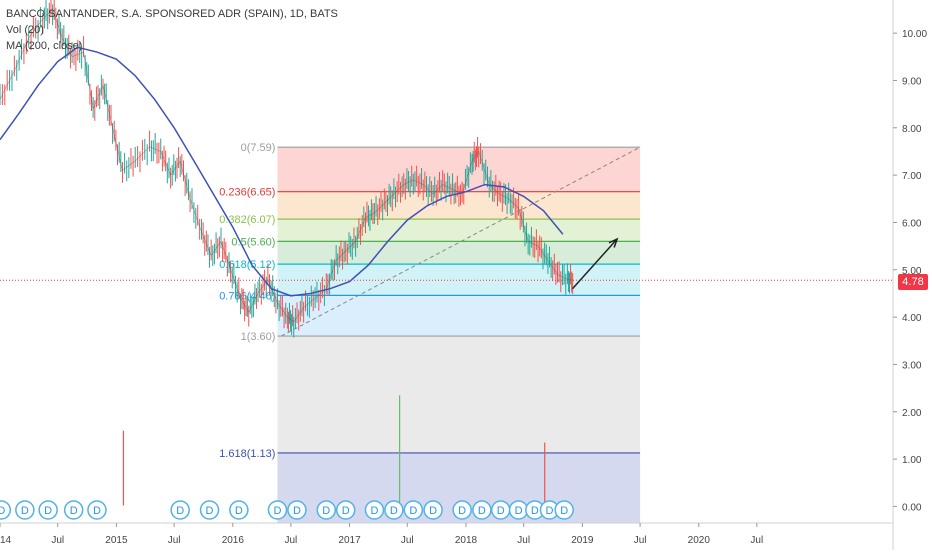 This screenshot has height=555, width=932. Describe the element at coordinates (582, 540) in the screenshot. I see `x-tick-label: 2019` at that location.